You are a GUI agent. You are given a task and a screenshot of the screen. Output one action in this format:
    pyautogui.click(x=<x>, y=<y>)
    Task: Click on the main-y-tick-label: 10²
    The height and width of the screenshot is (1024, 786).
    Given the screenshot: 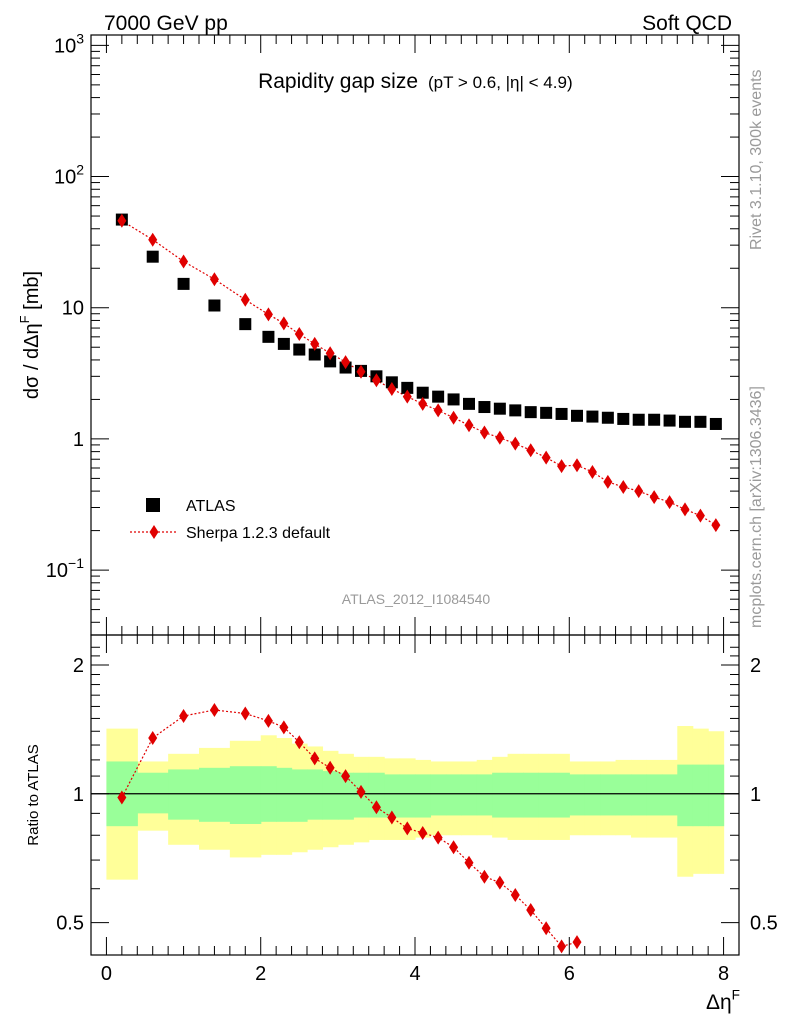 What is the action you would take?
    pyautogui.click(x=69, y=175)
    